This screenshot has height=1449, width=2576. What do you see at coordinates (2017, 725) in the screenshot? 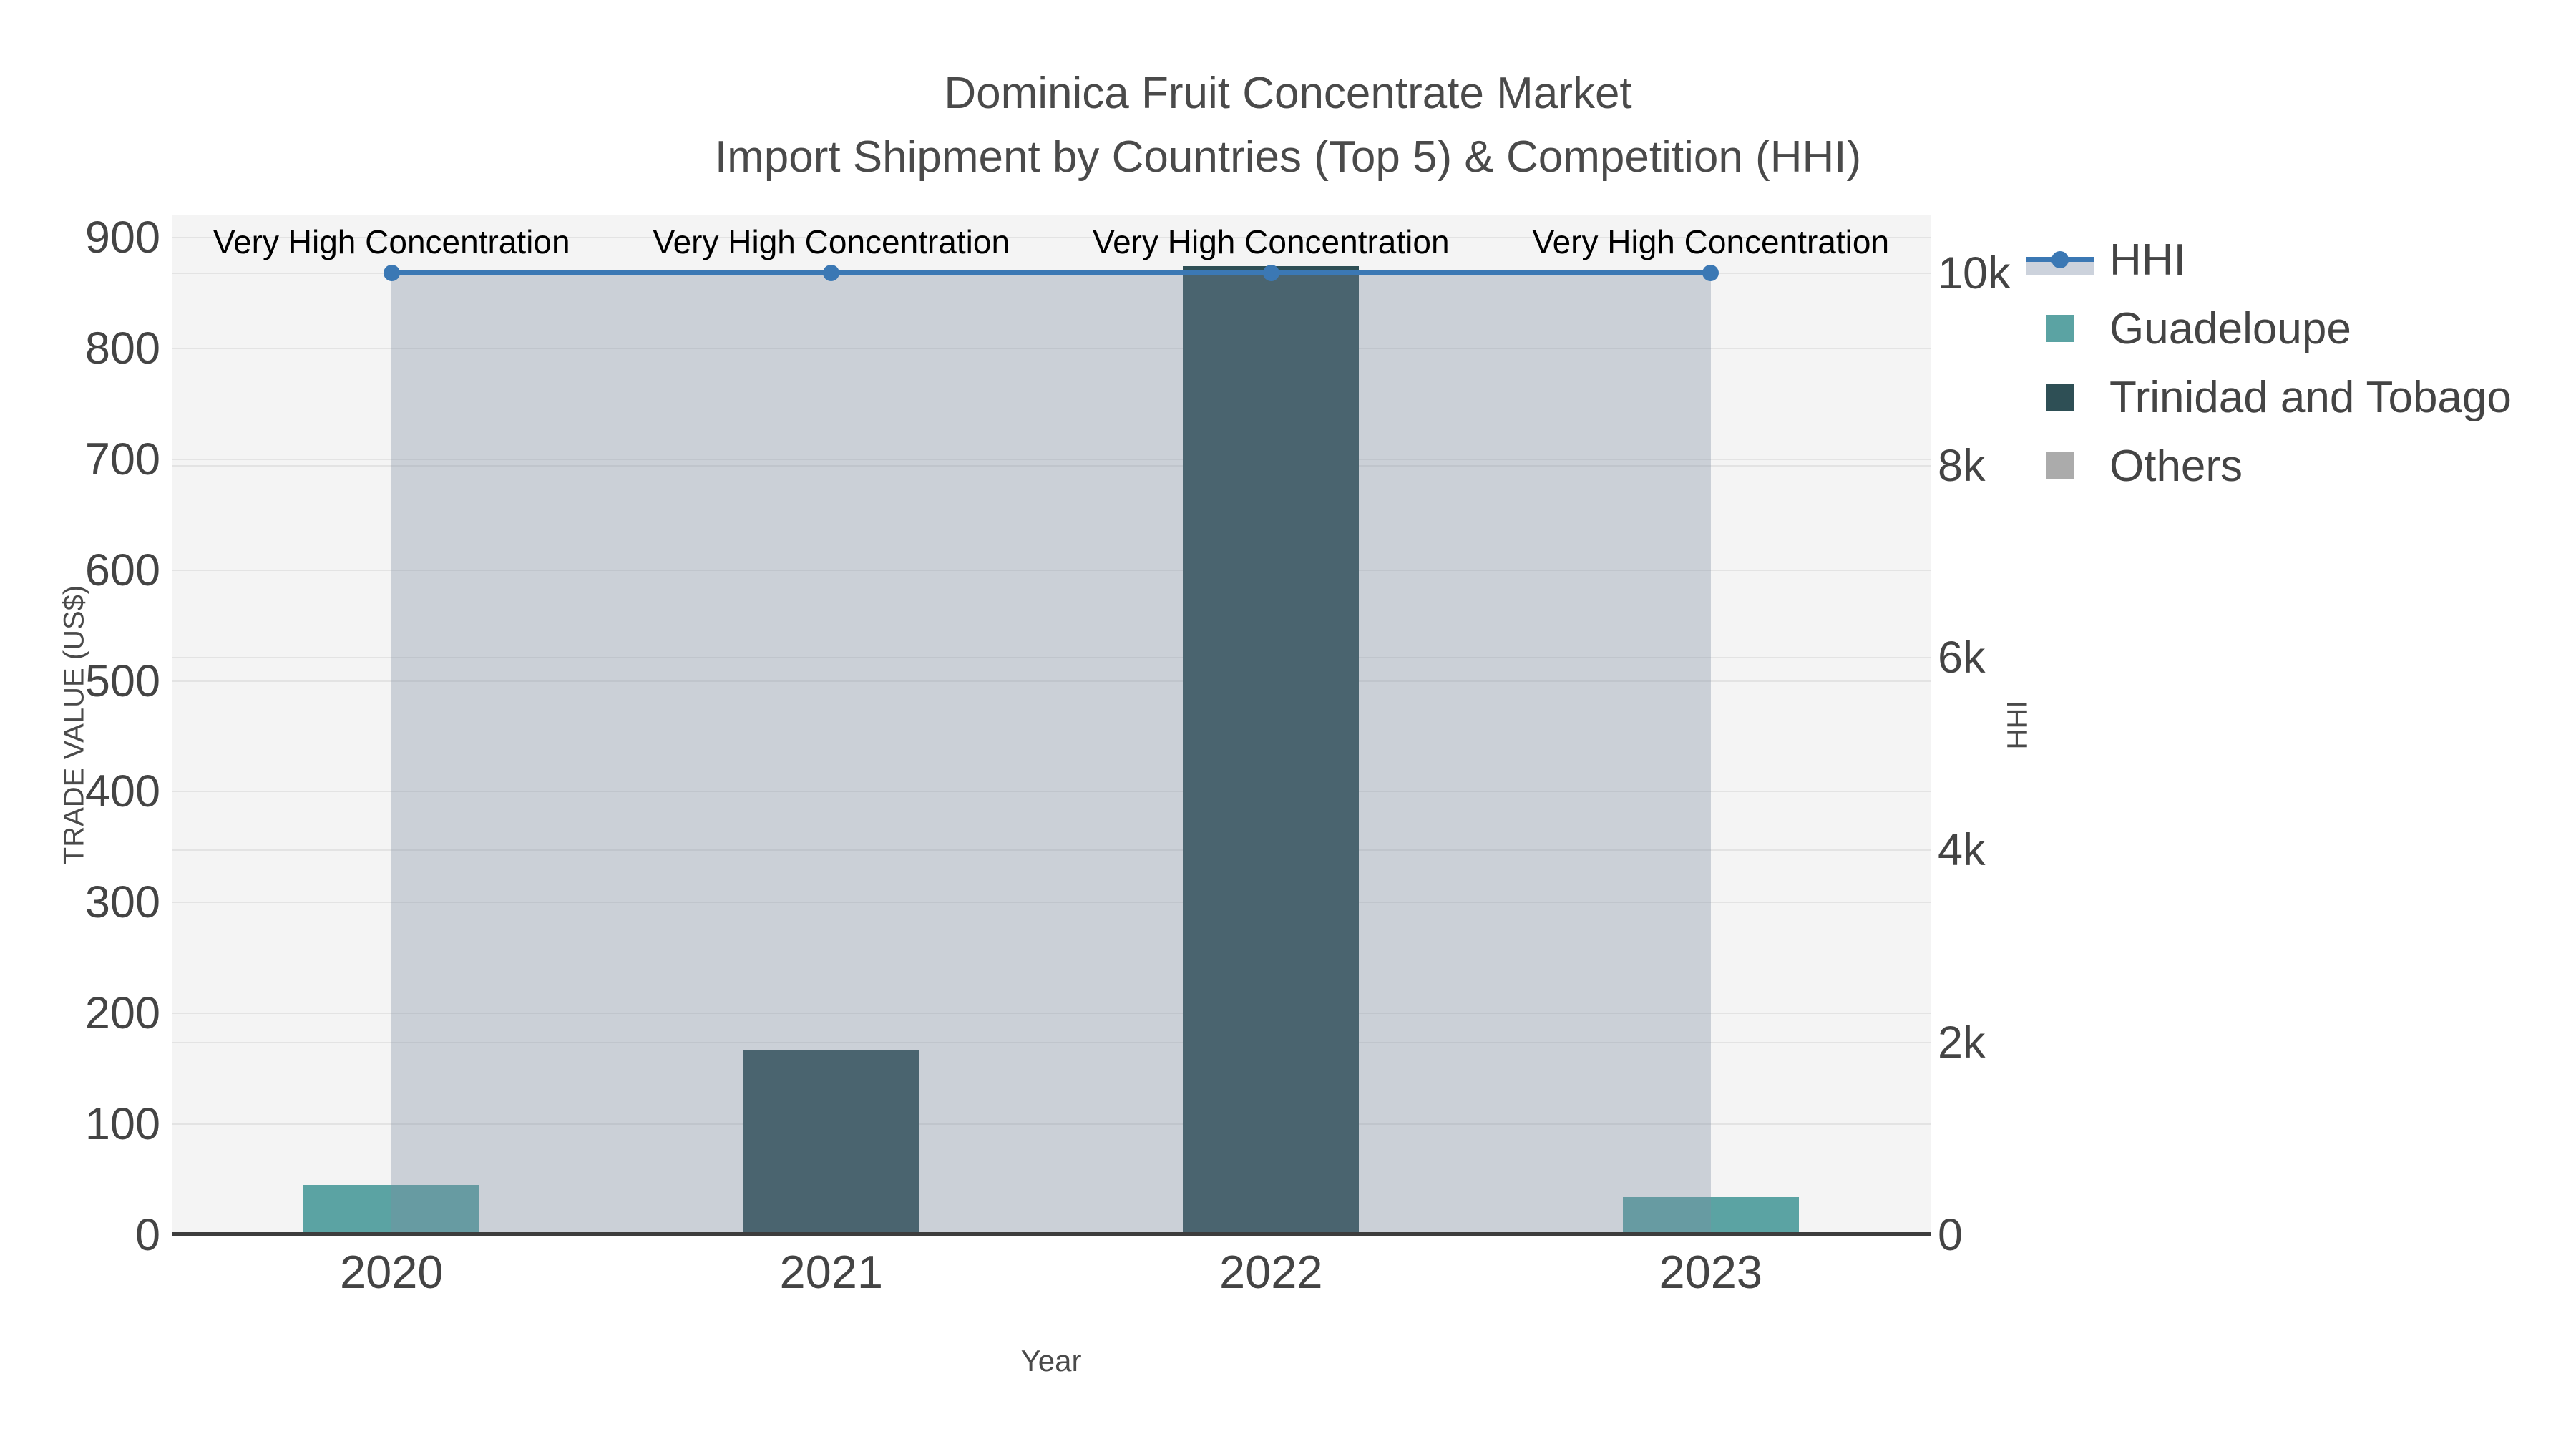
I see `y-axis-title-right: HHI` at bounding box center [2017, 725].